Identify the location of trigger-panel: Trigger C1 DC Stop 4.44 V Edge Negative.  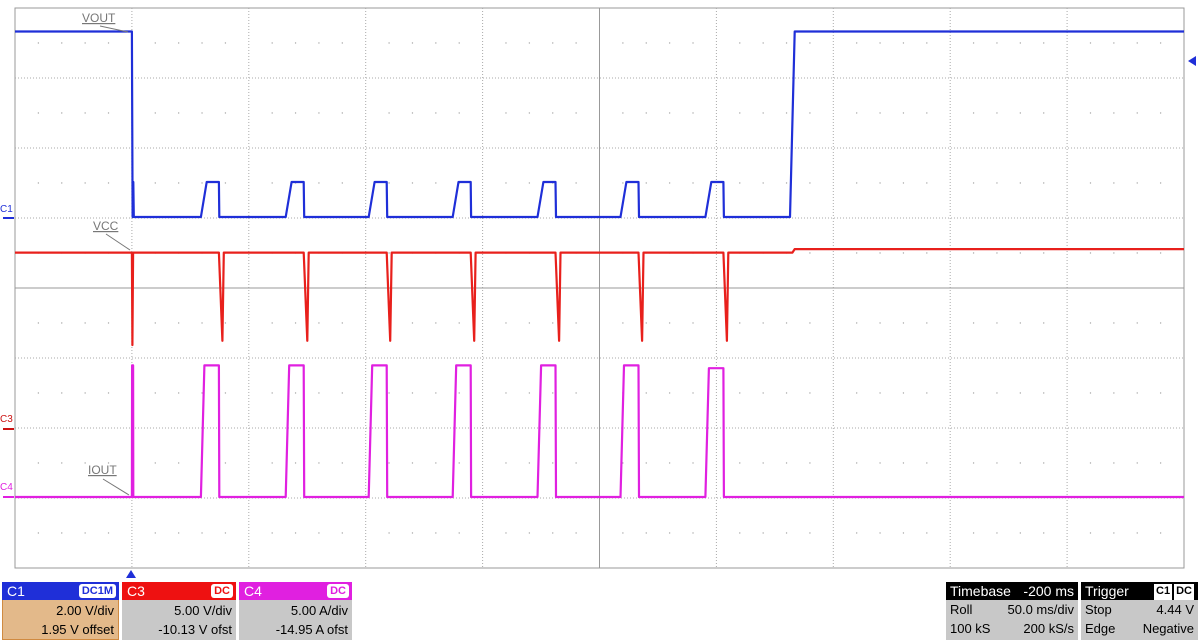
(1139, 611).